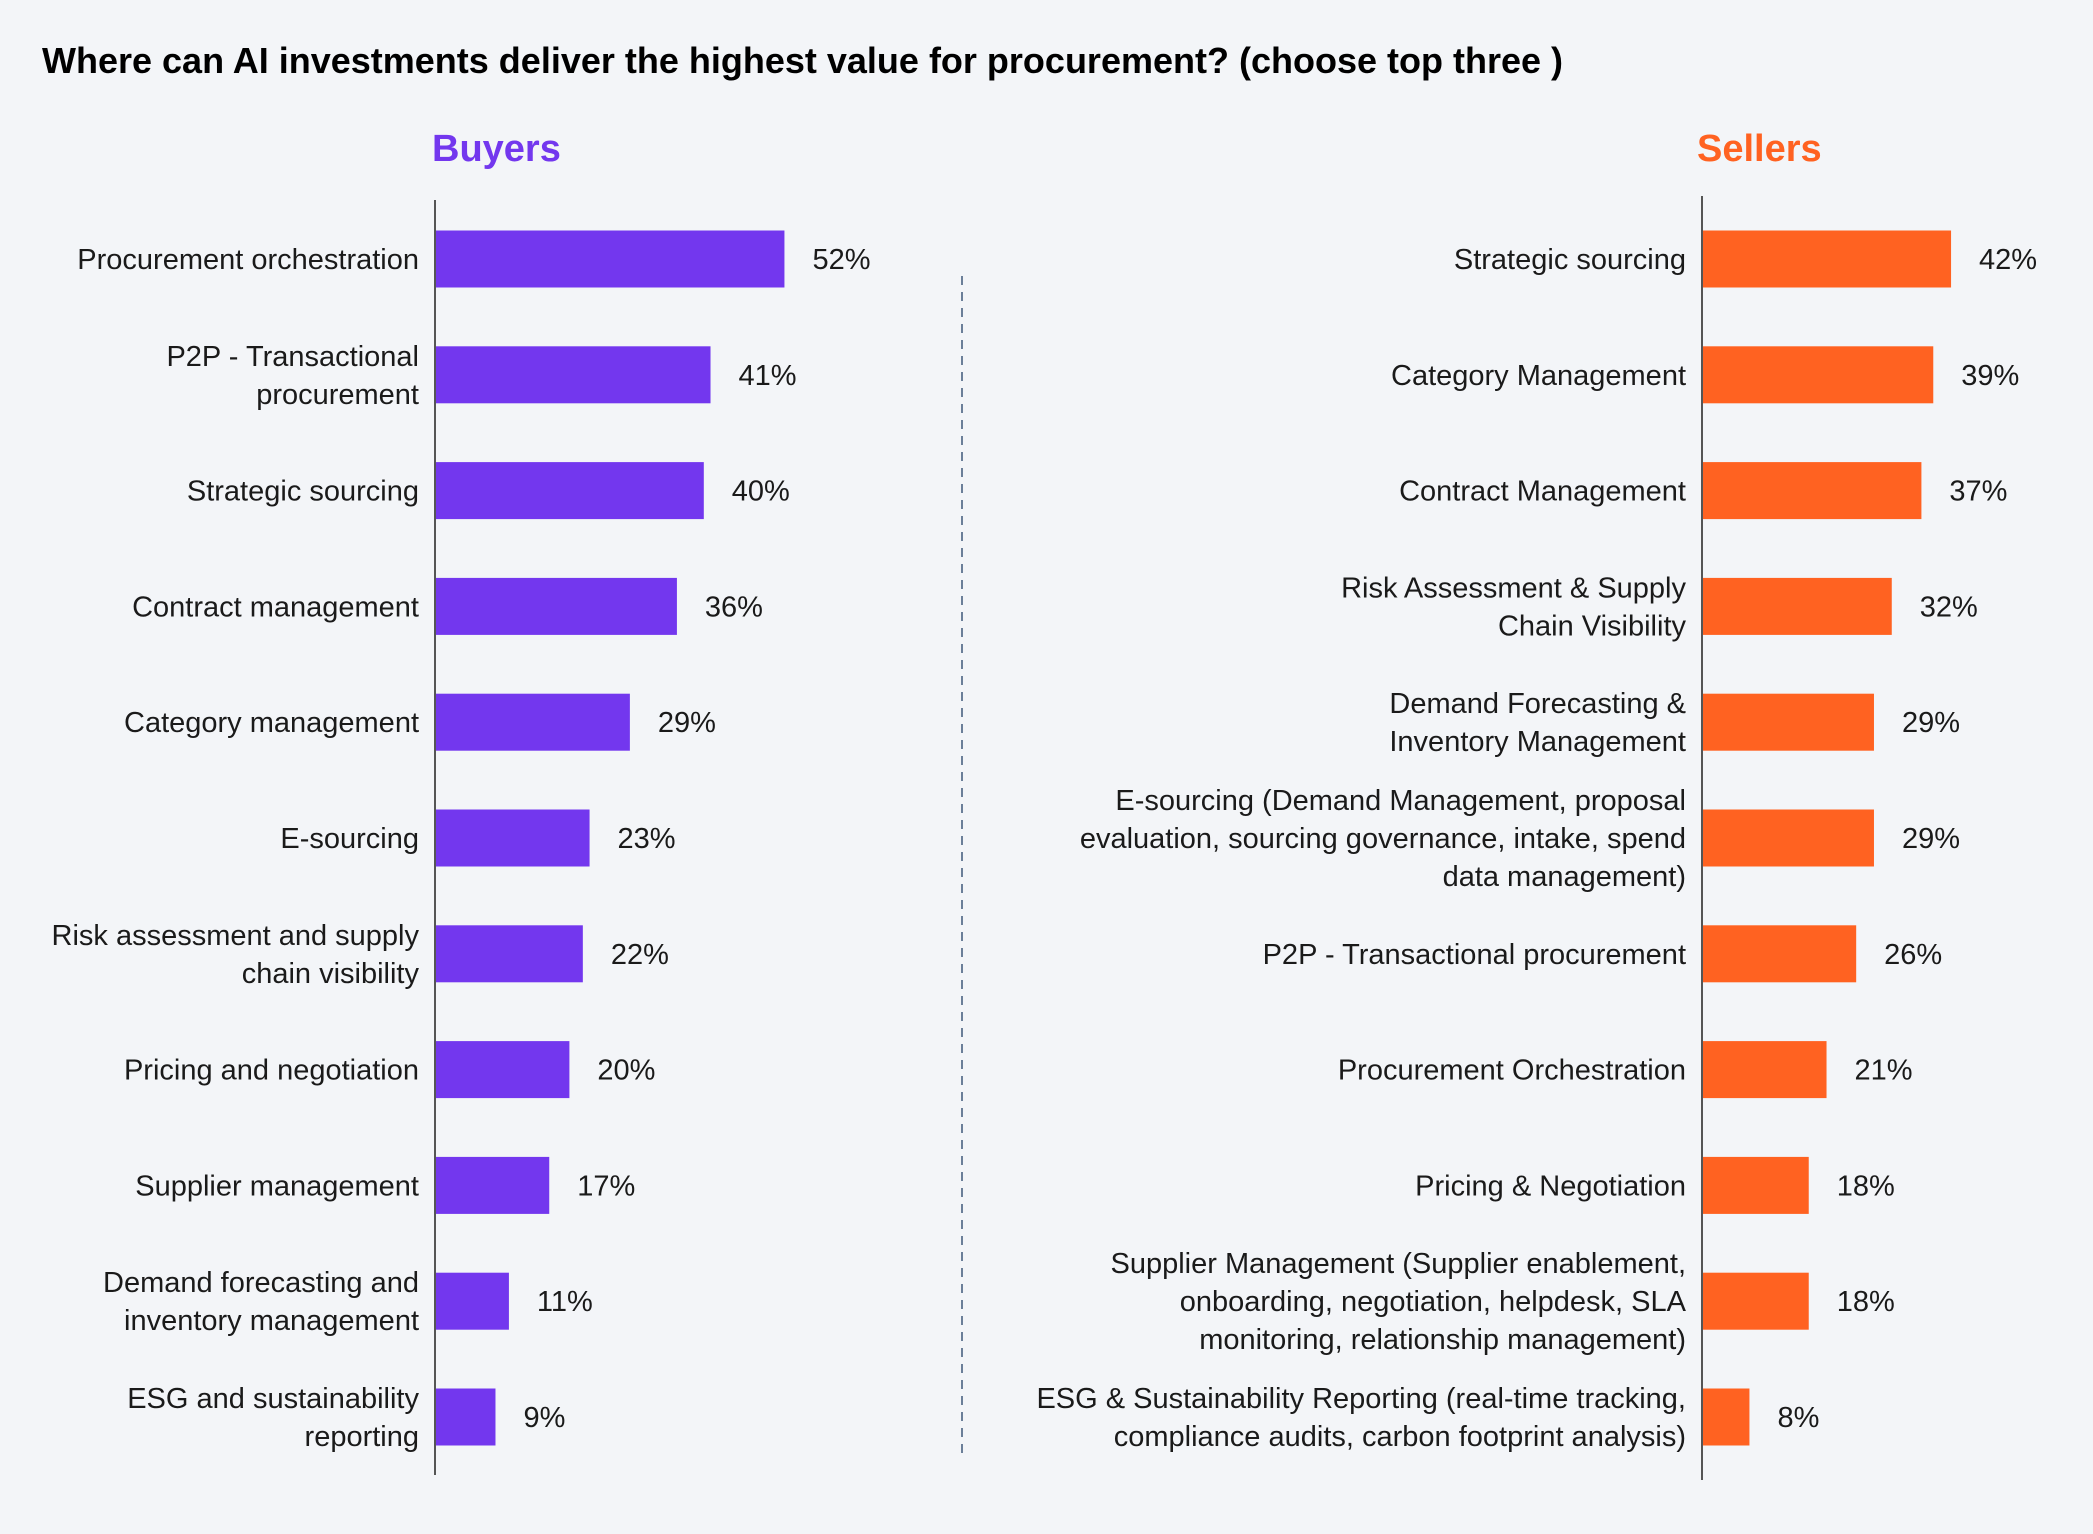 The image size is (2093, 1534). Describe the element at coordinates (1949, 607) in the screenshot. I see `sellers-value-label: 32%` at that location.